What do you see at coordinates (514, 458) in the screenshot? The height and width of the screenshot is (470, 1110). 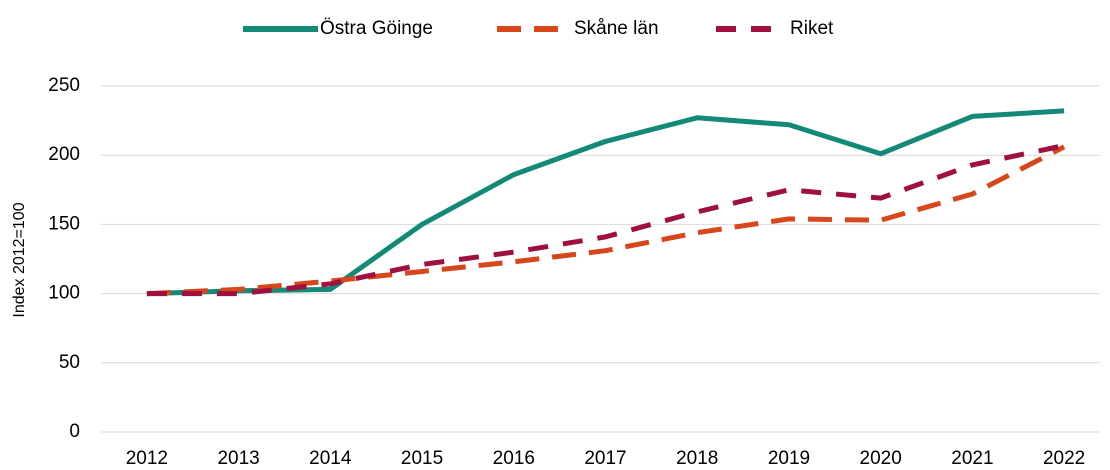 I see `x-tick-label: 2016` at bounding box center [514, 458].